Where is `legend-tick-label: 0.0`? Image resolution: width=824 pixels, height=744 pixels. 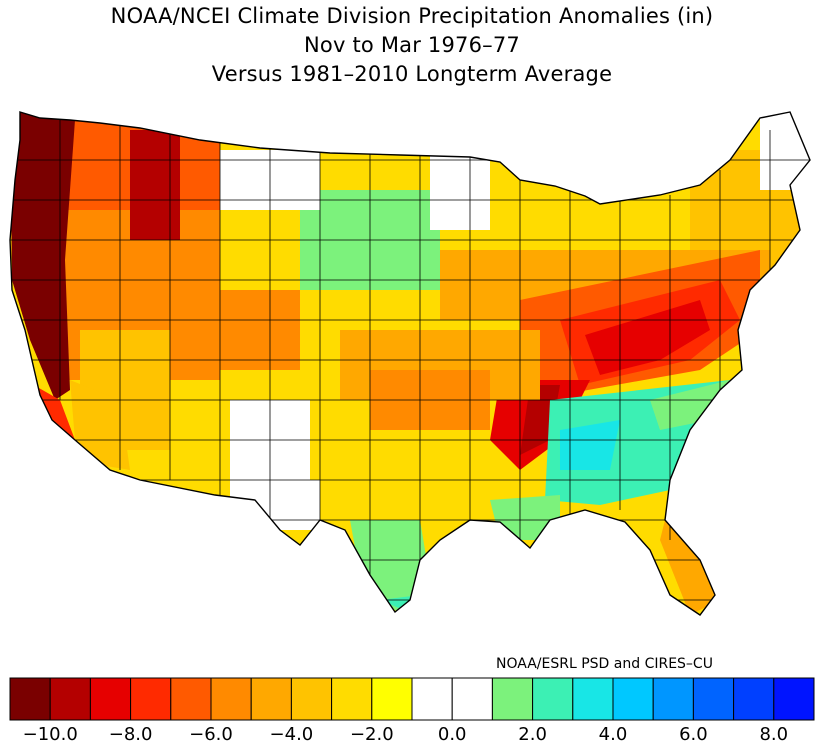
legend-tick-label: 0.0 is located at coordinates (452, 734).